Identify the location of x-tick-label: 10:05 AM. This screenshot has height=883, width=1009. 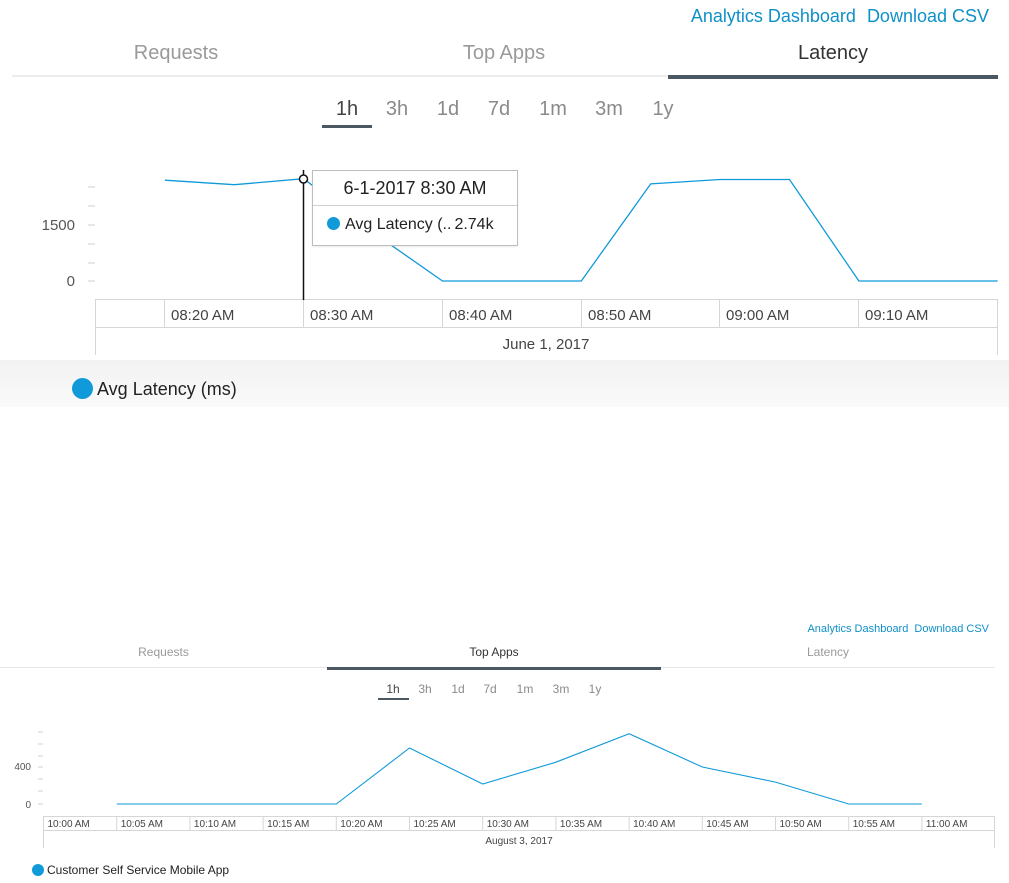
(142, 824).